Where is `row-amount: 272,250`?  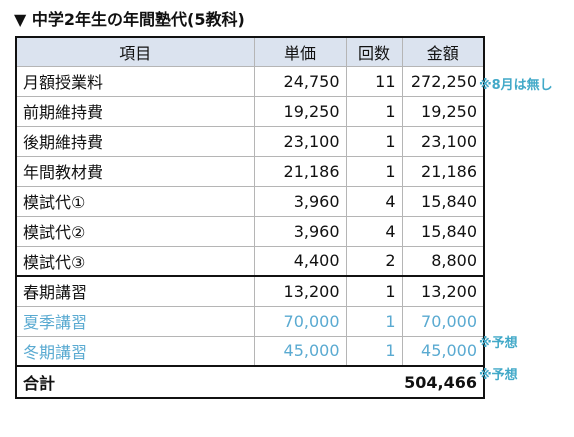
row-amount: 272,250 is located at coordinates (443, 81).